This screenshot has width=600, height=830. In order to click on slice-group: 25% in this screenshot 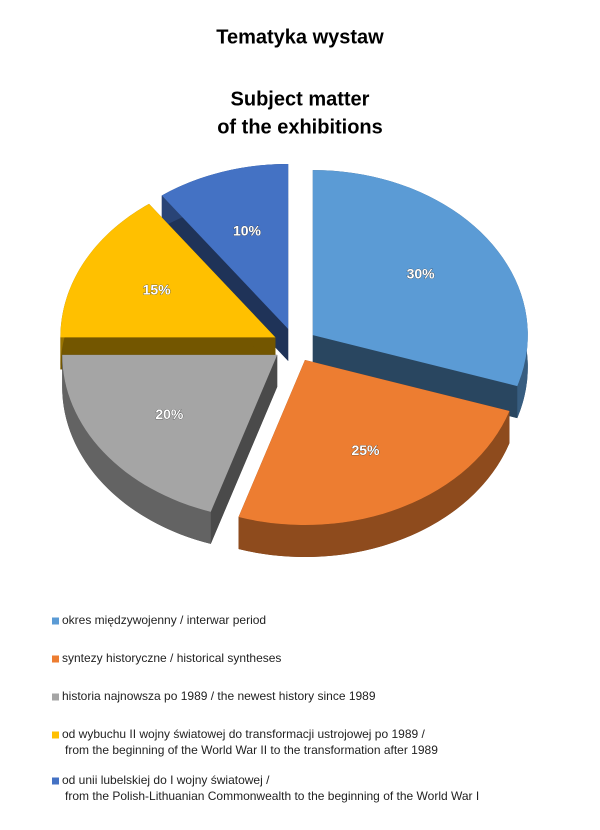, I will do `click(374, 459)`.